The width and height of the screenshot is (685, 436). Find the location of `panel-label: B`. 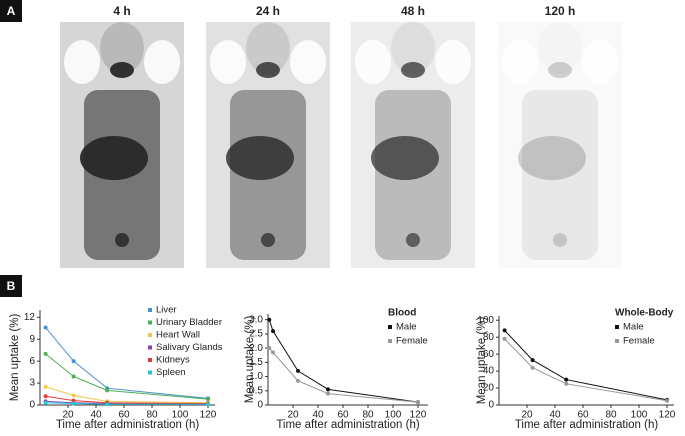

panel-label: B is located at coordinates (11, 286).